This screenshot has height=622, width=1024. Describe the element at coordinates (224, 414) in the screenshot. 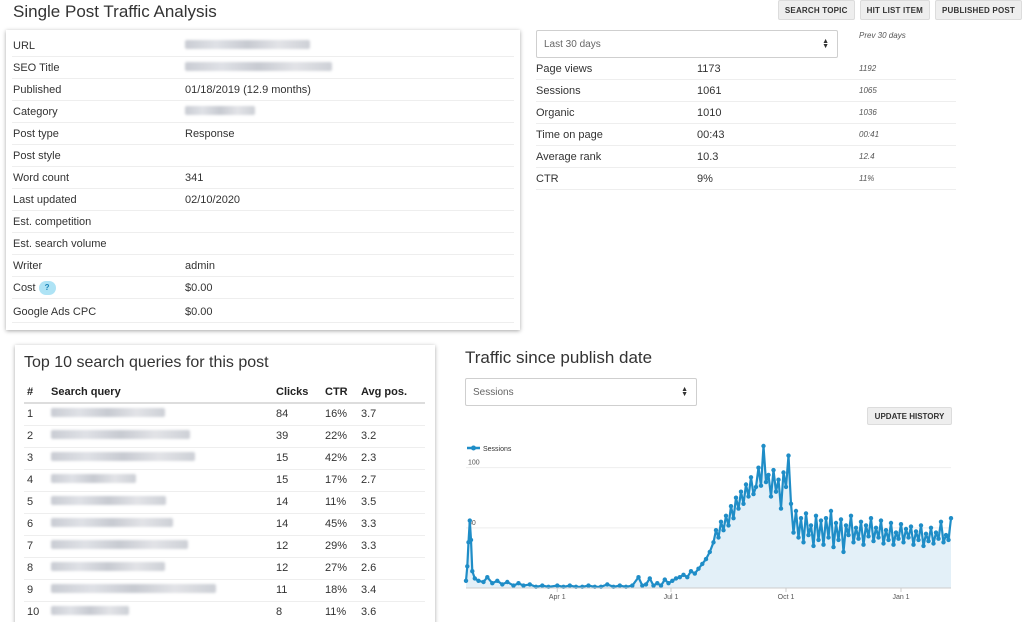

I see `table-row: 1 84 16% 3.7` at that location.